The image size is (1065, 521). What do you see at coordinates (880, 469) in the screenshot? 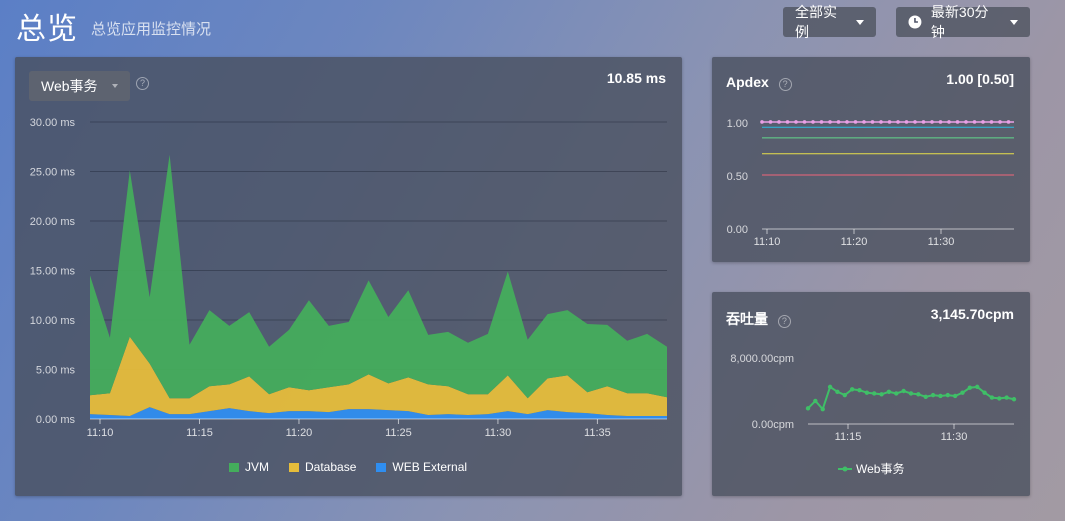
I see `legend-label: Web事务` at bounding box center [880, 469].